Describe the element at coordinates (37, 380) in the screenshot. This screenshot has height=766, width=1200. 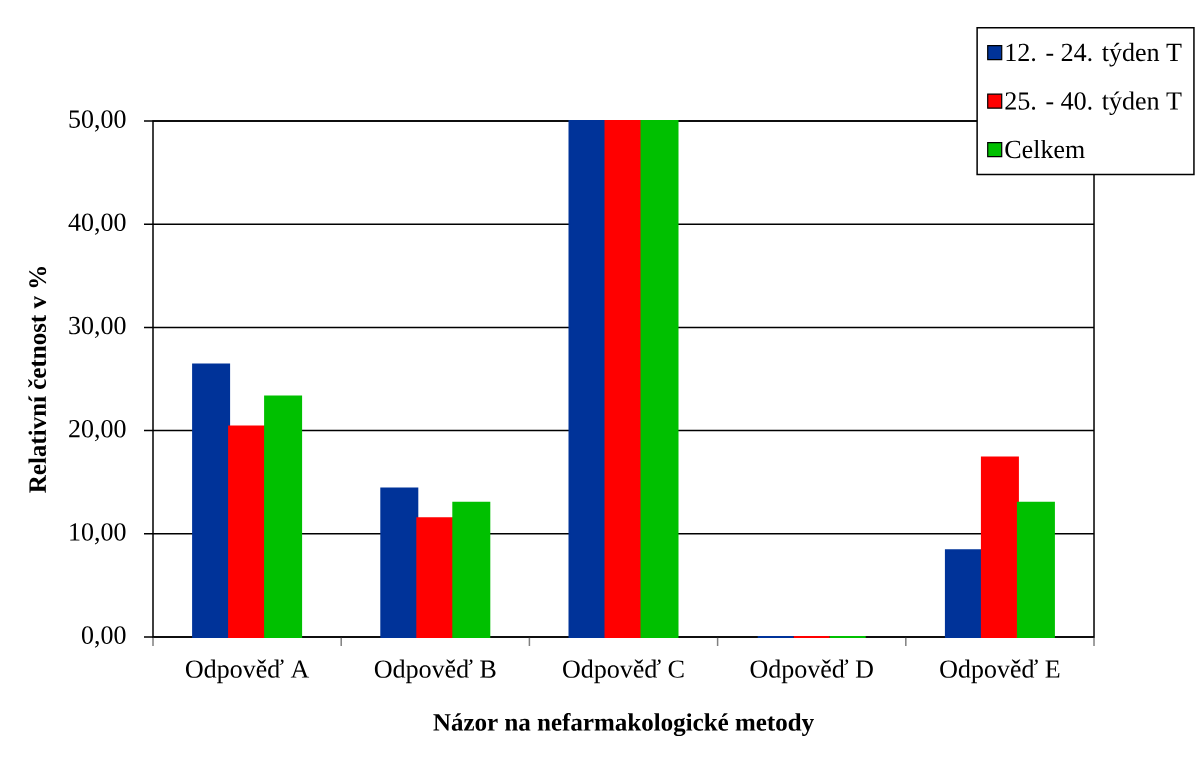
I see `y-axis-title: Relativní četnost v %` at that location.